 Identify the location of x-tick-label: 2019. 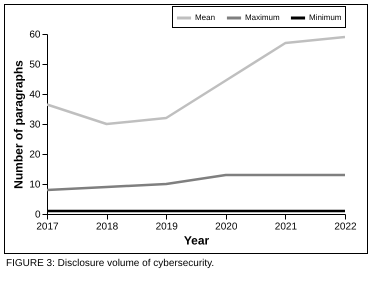
(167, 227).